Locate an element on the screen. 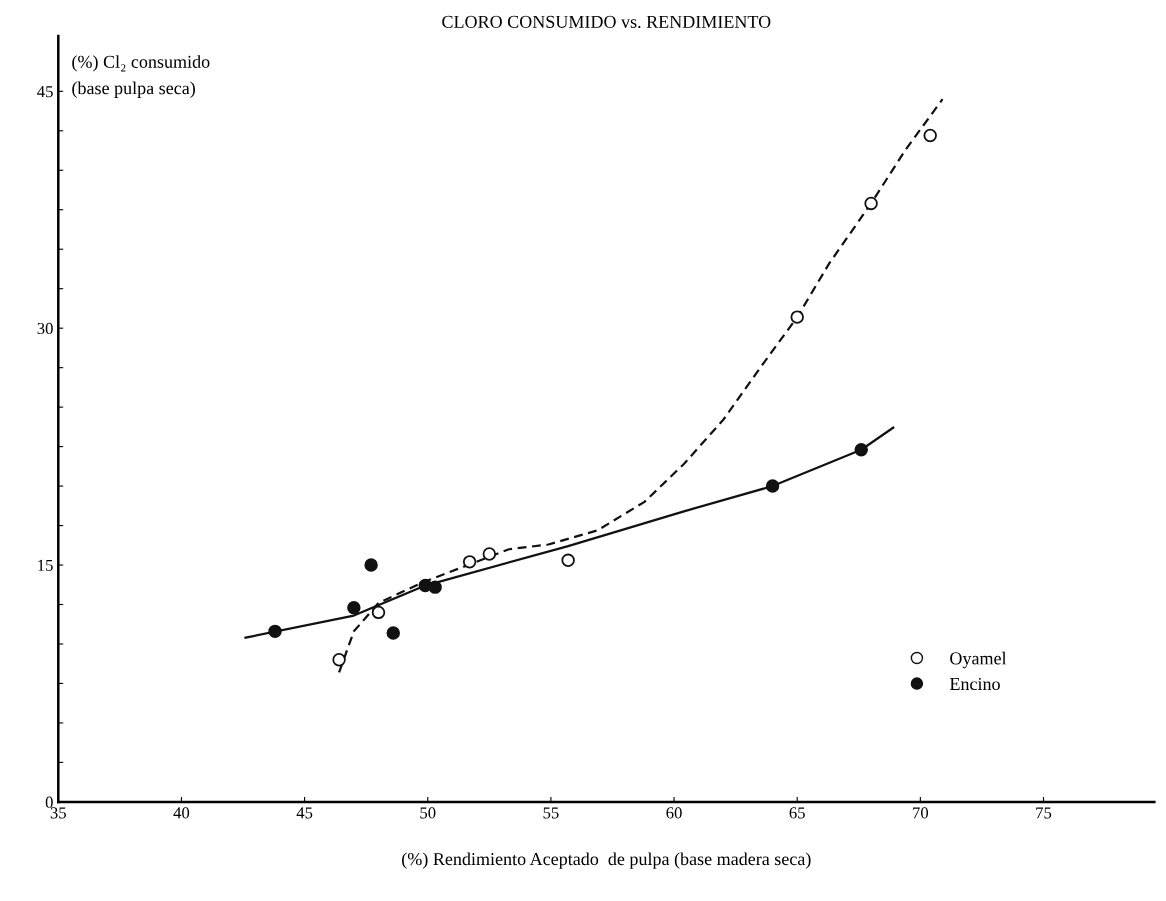 The width and height of the screenshot is (1166, 901). x-tick-label: 75 is located at coordinates (1044, 813).